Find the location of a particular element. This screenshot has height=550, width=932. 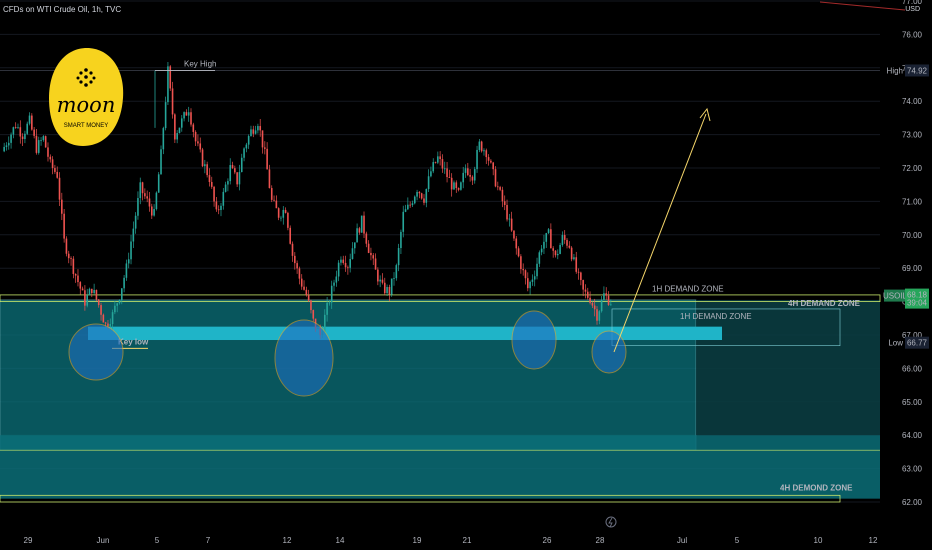

low-tag-value: 66.77 is located at coordinates (917, 343).